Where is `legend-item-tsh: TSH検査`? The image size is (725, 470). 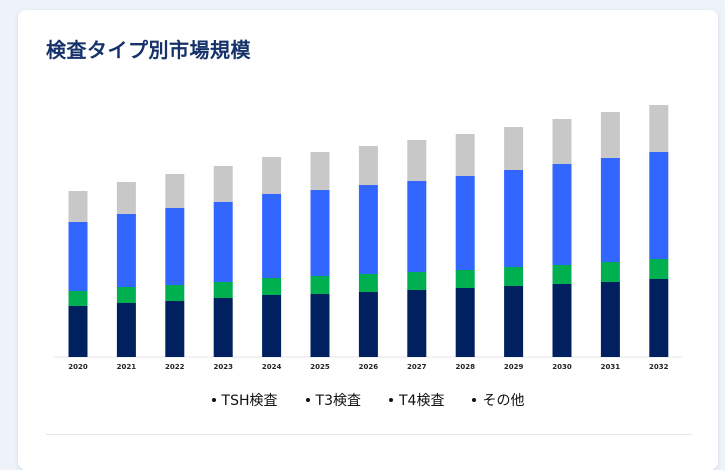
legend-item-tsh: TSH検査 is located at coordinates (244, 400).